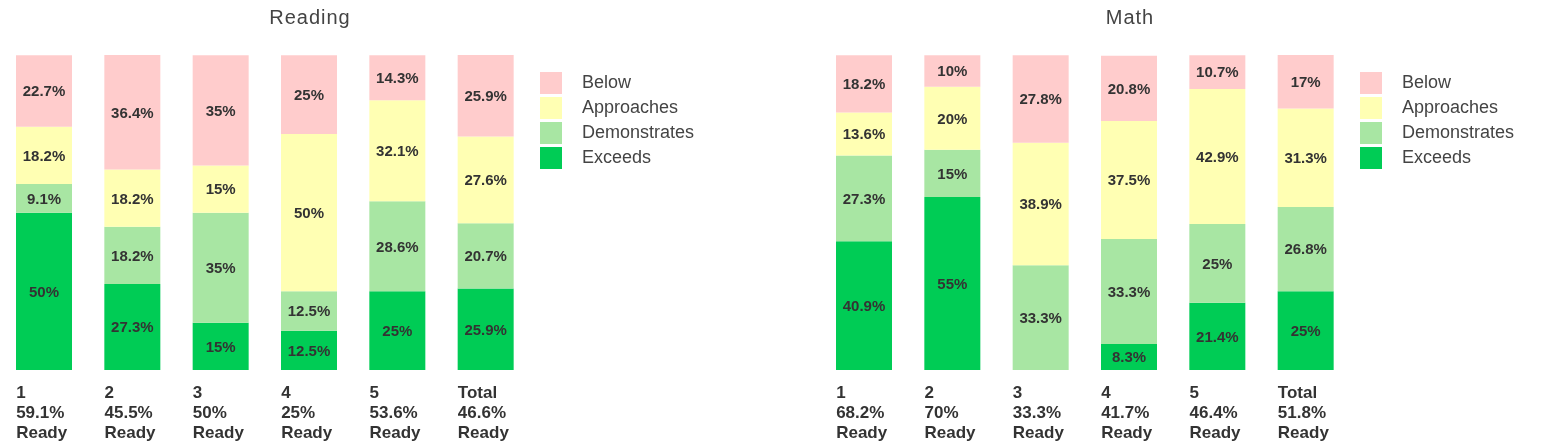 This screenshot has height=448, width=1564. I want to click on data-label: 10%, so click(952, 71).